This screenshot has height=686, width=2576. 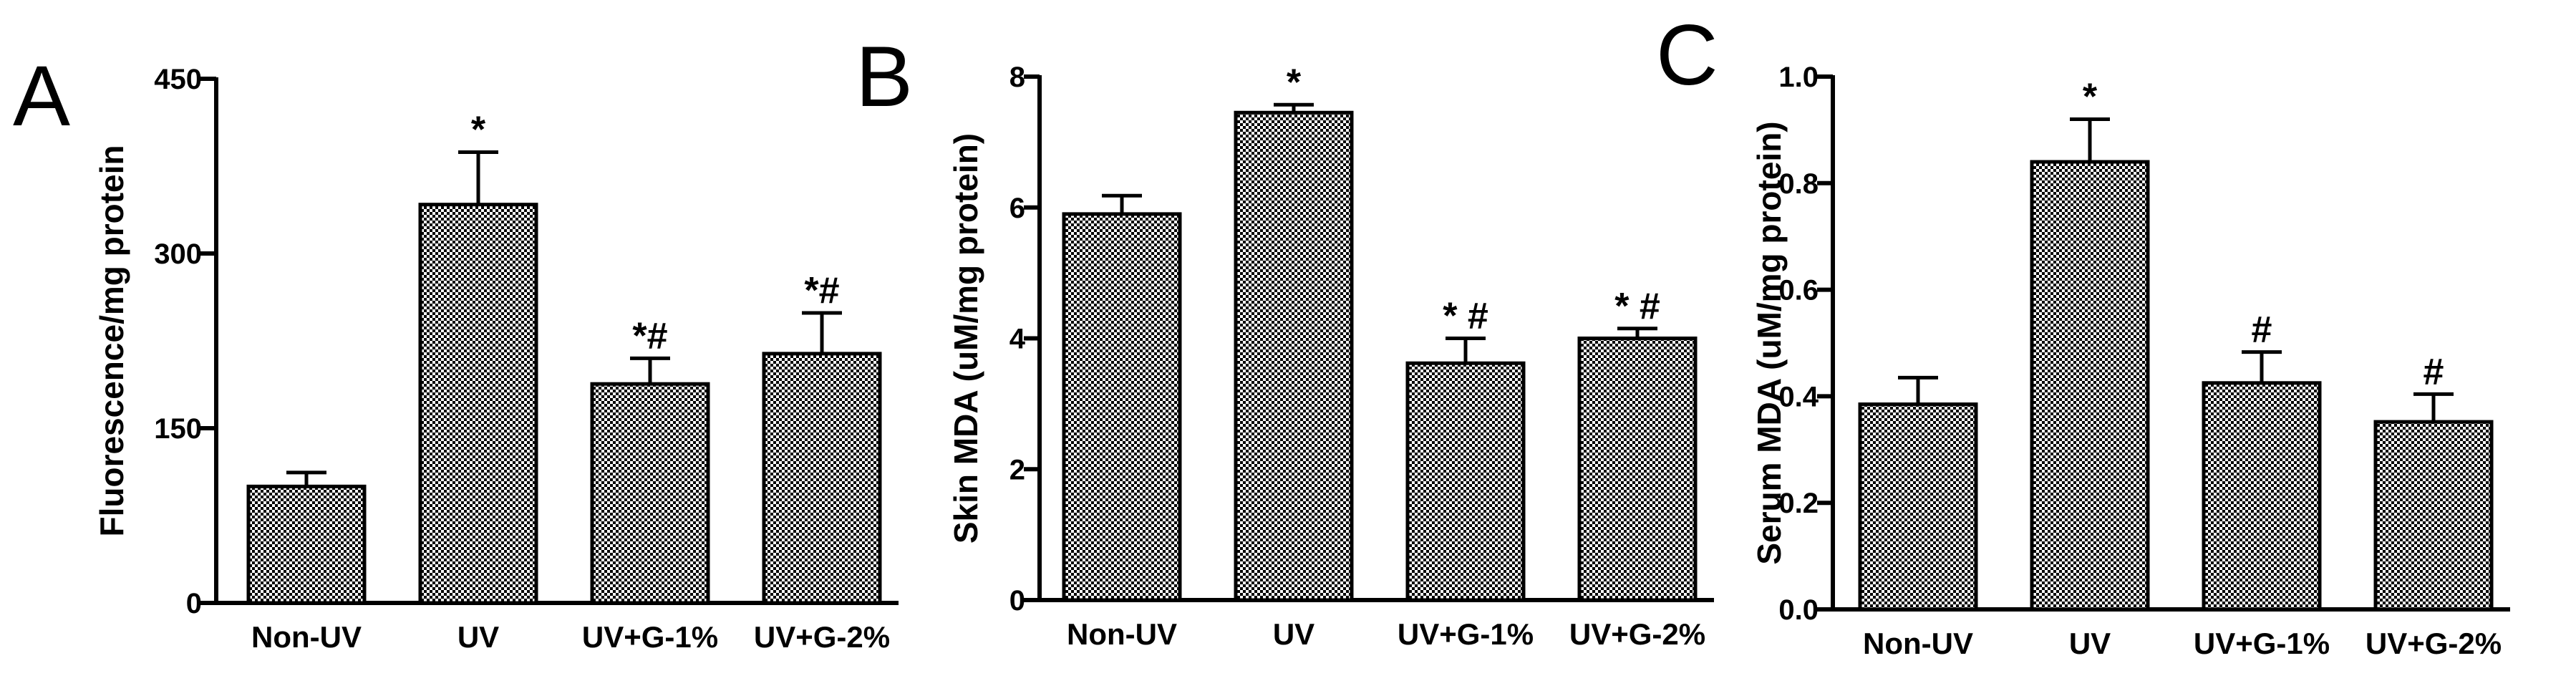 What do you see at coordinates (1770, 343) in the screenshot?
I see `y-axis-label: Serum MDA (uM/mg protein)` at bounding box center [1770, 343].